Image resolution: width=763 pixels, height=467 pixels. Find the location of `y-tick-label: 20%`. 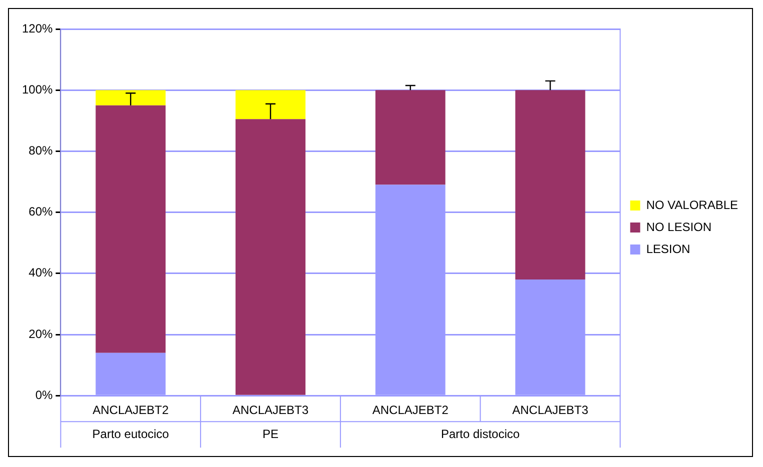

y-tick-label: 20% is located at coordinates (41, 333).